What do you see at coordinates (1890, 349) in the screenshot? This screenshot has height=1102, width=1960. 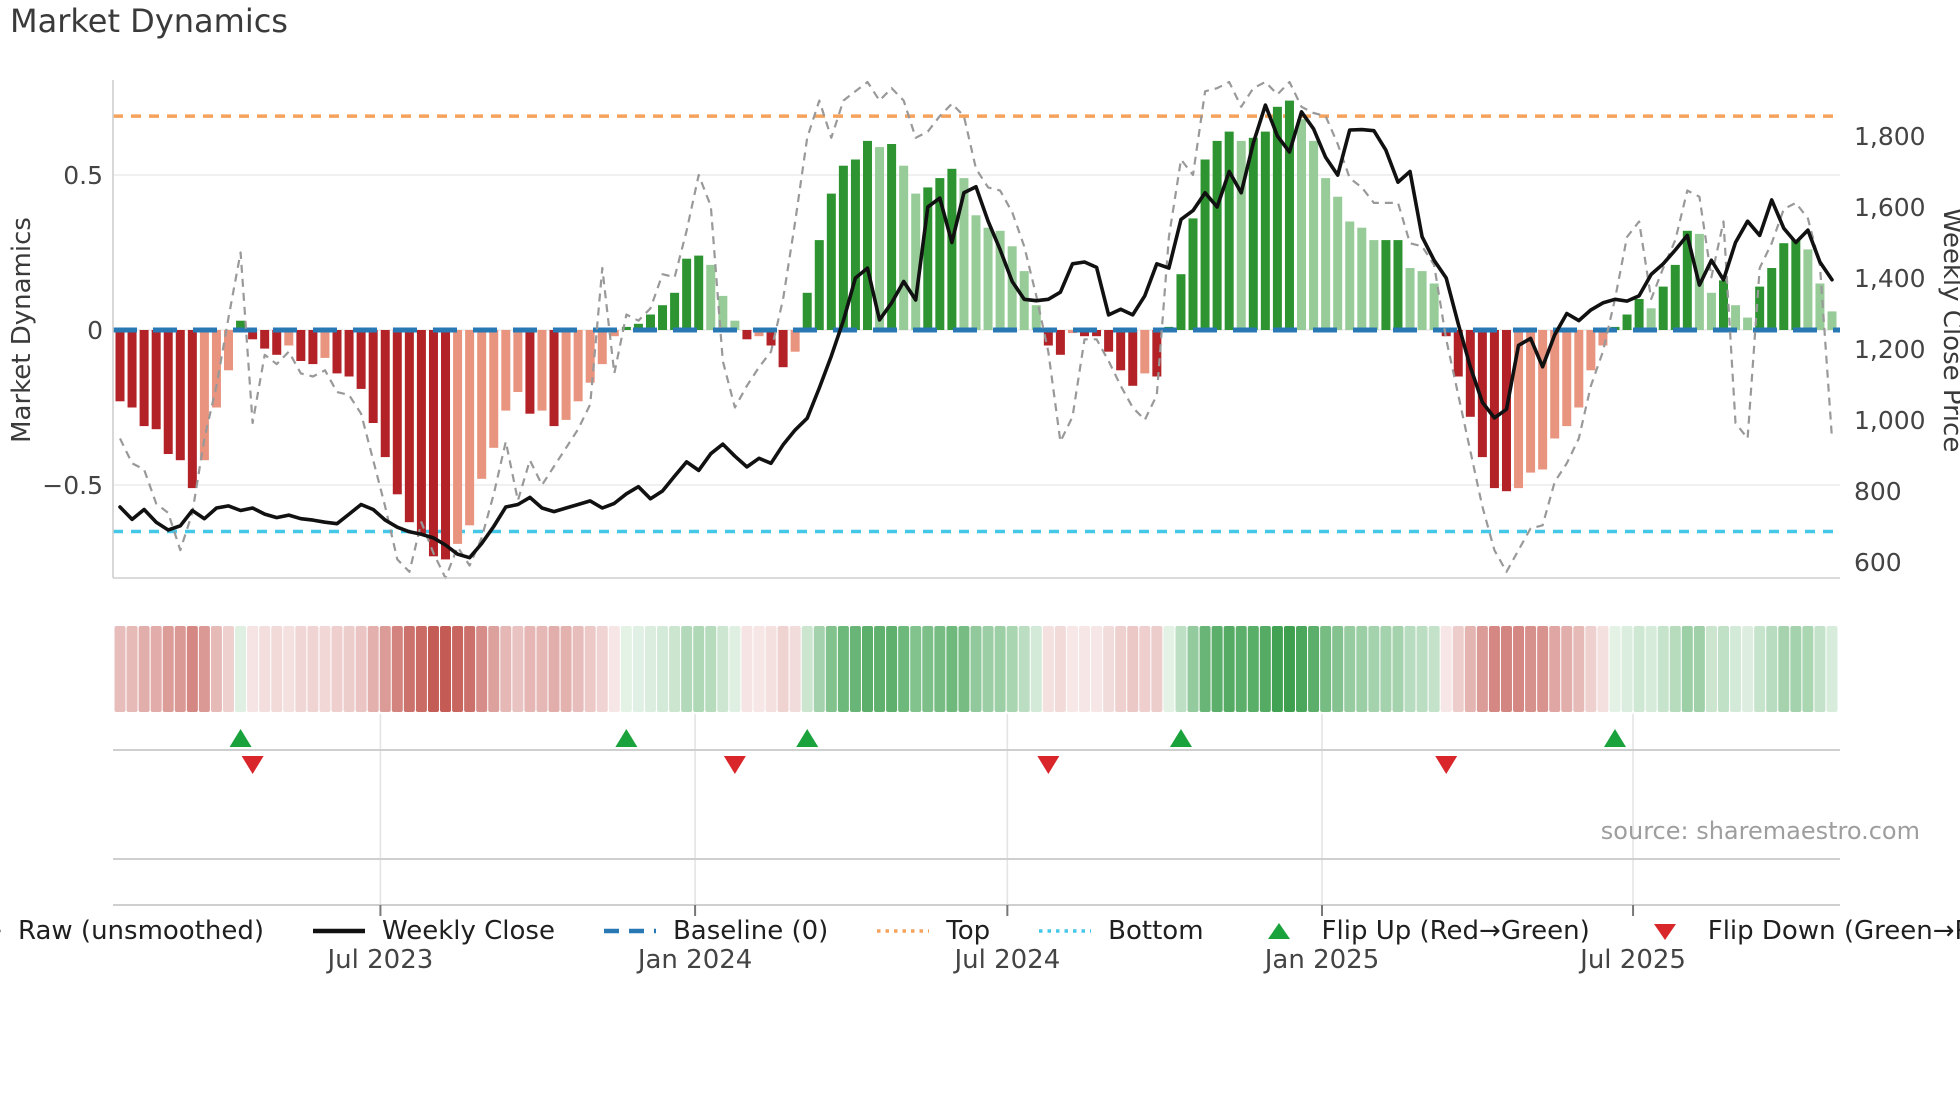 I see `y-right-tick-label: 1,200` at bounding box center [1890, 349].